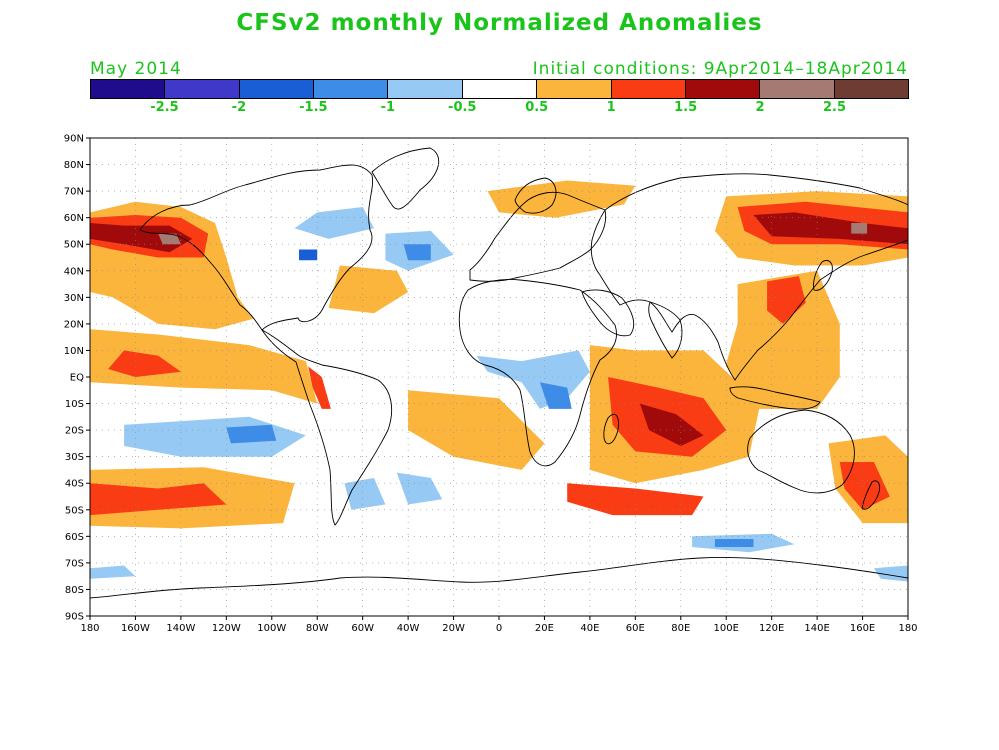  What do you see at coordinates (135, 628) in the screenshot?
I see `lon-label: 160W` at bounding box center [135, 628].